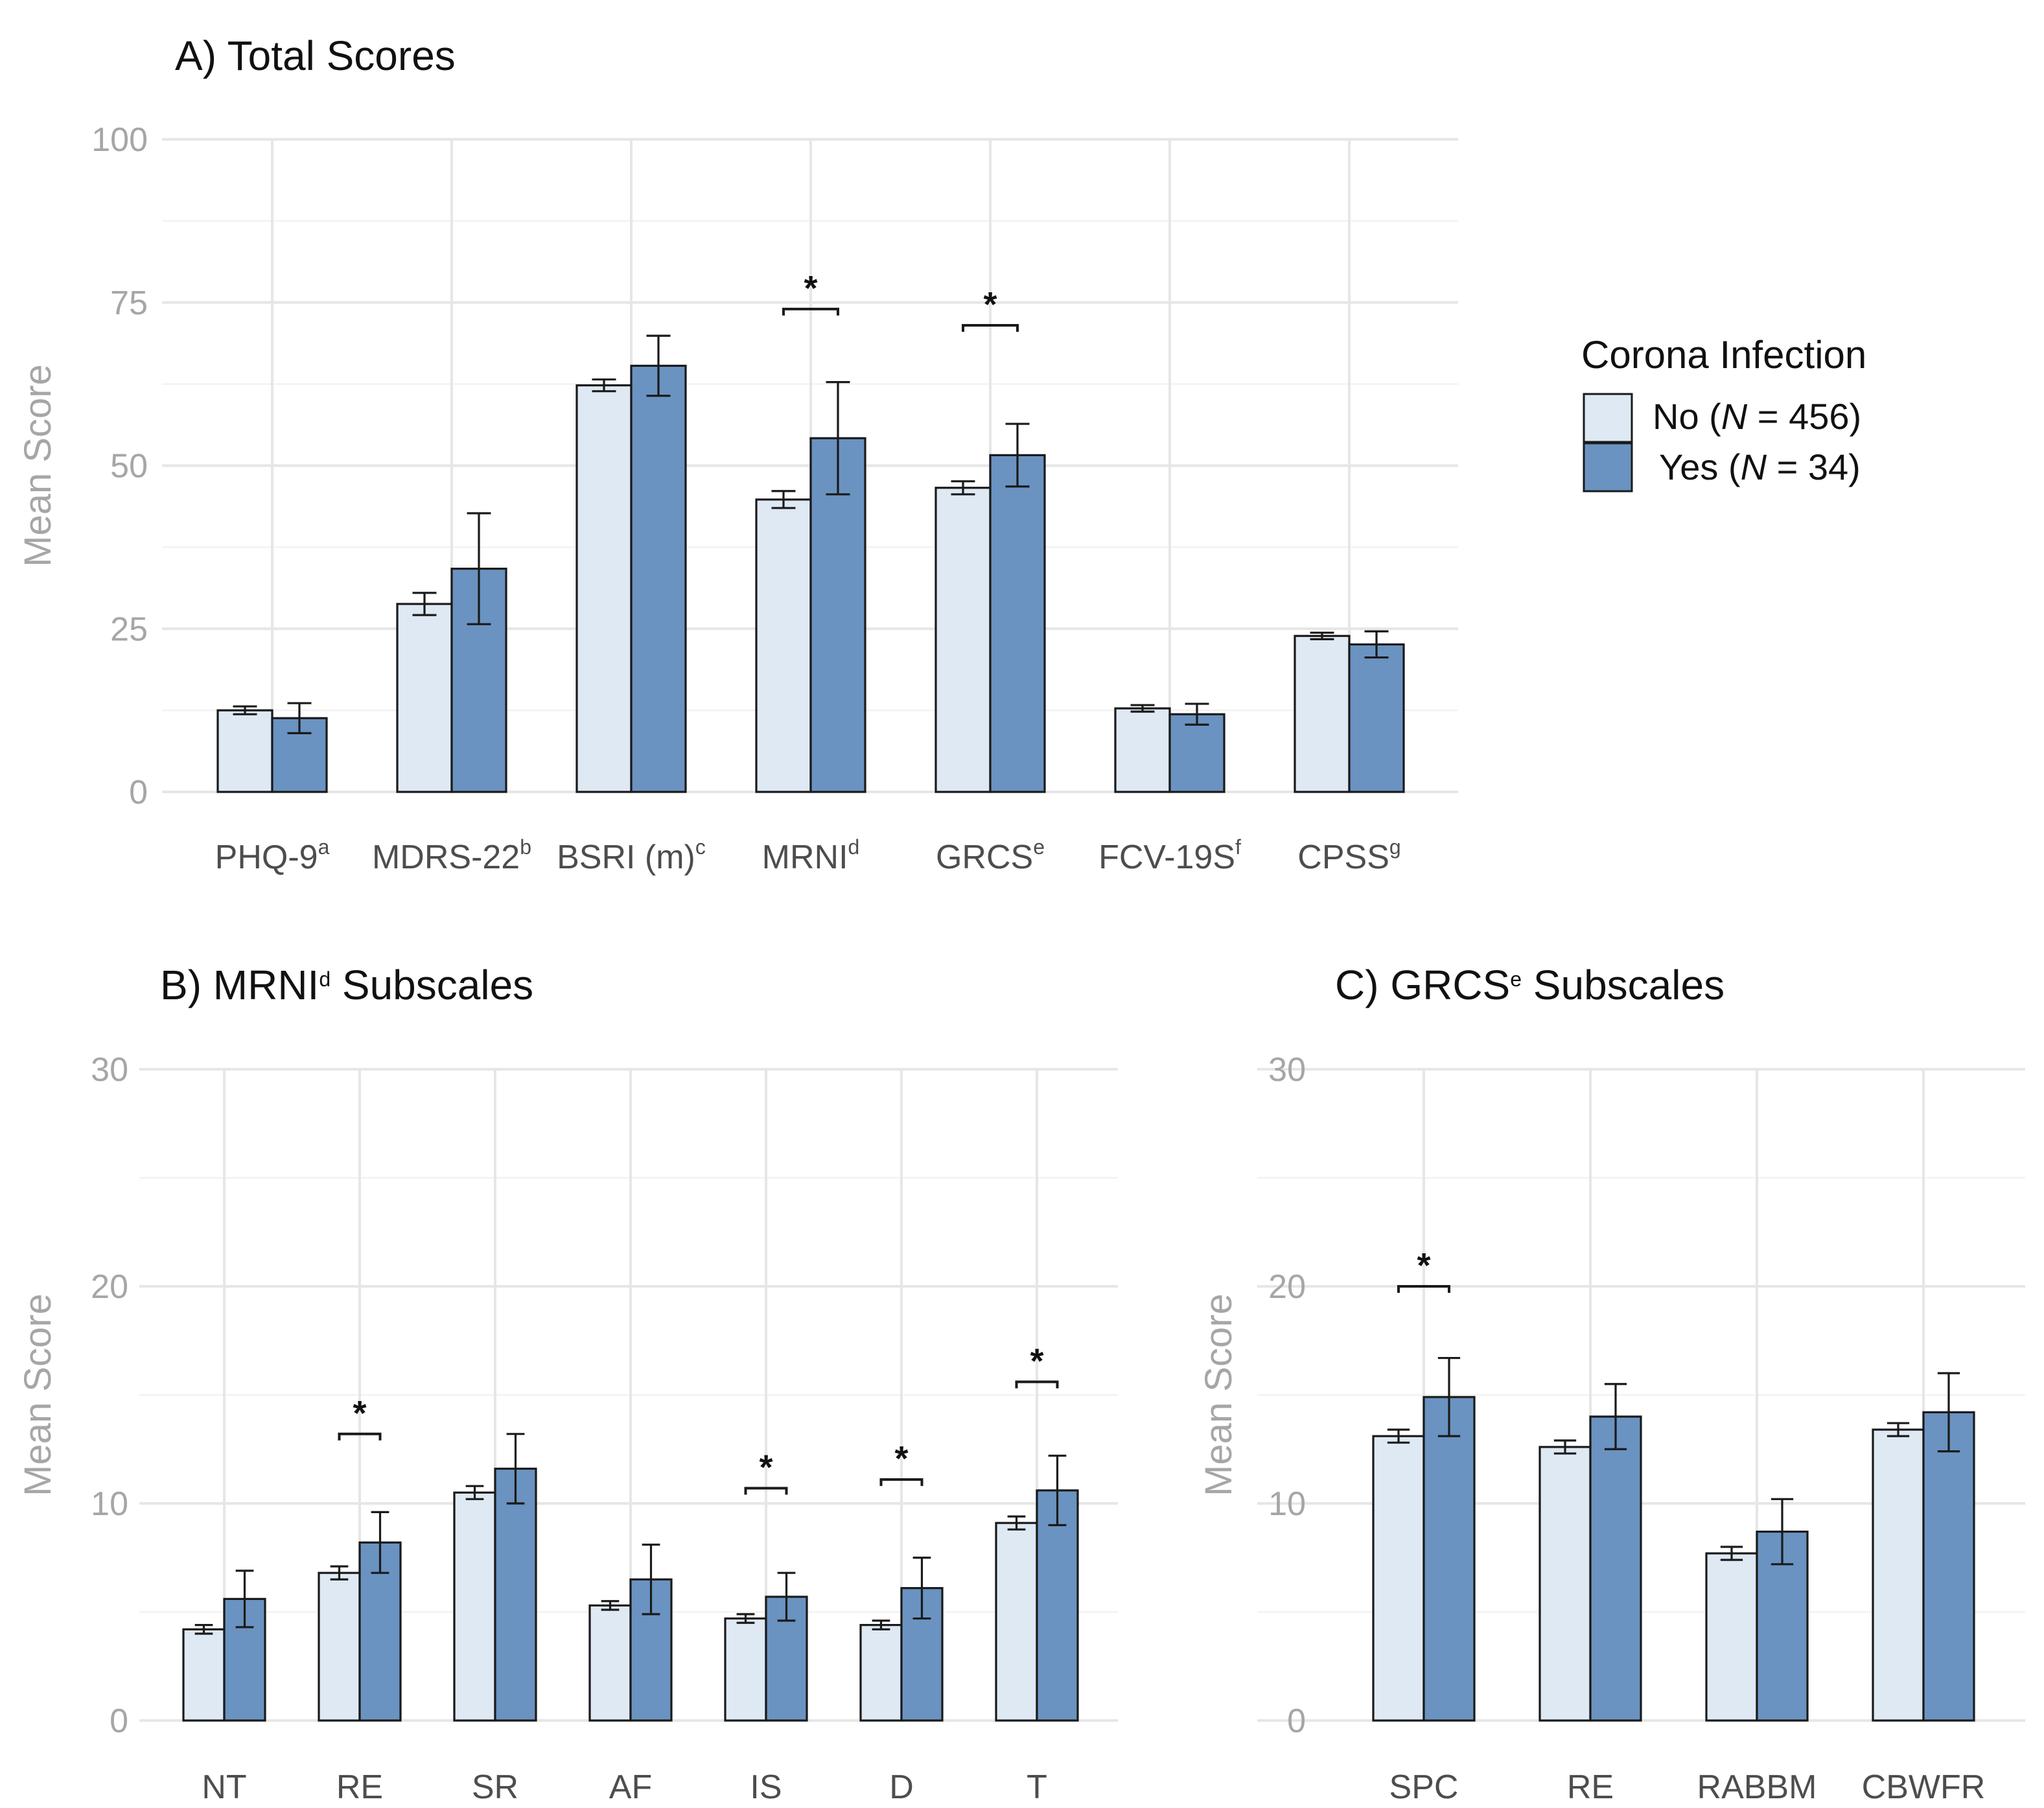 The width and height of the screenshot is (2044, 1808). I want to click on x-tick-label: CBWFR, so click(1924, 1787).